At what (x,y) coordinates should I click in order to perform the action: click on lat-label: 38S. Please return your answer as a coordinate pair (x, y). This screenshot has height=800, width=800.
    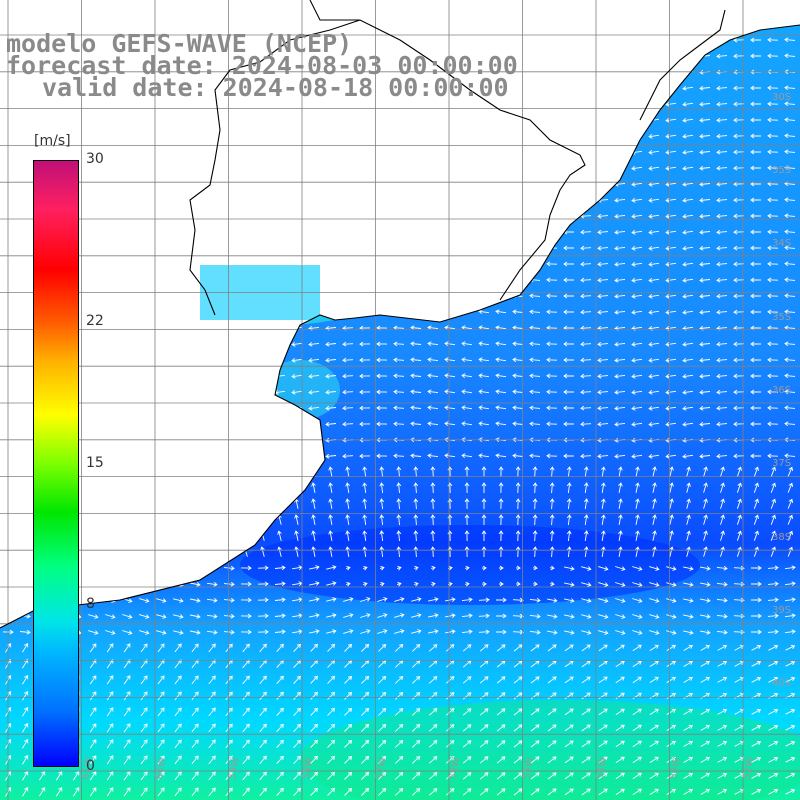
    Looking at the image, I should click on (781, 537).